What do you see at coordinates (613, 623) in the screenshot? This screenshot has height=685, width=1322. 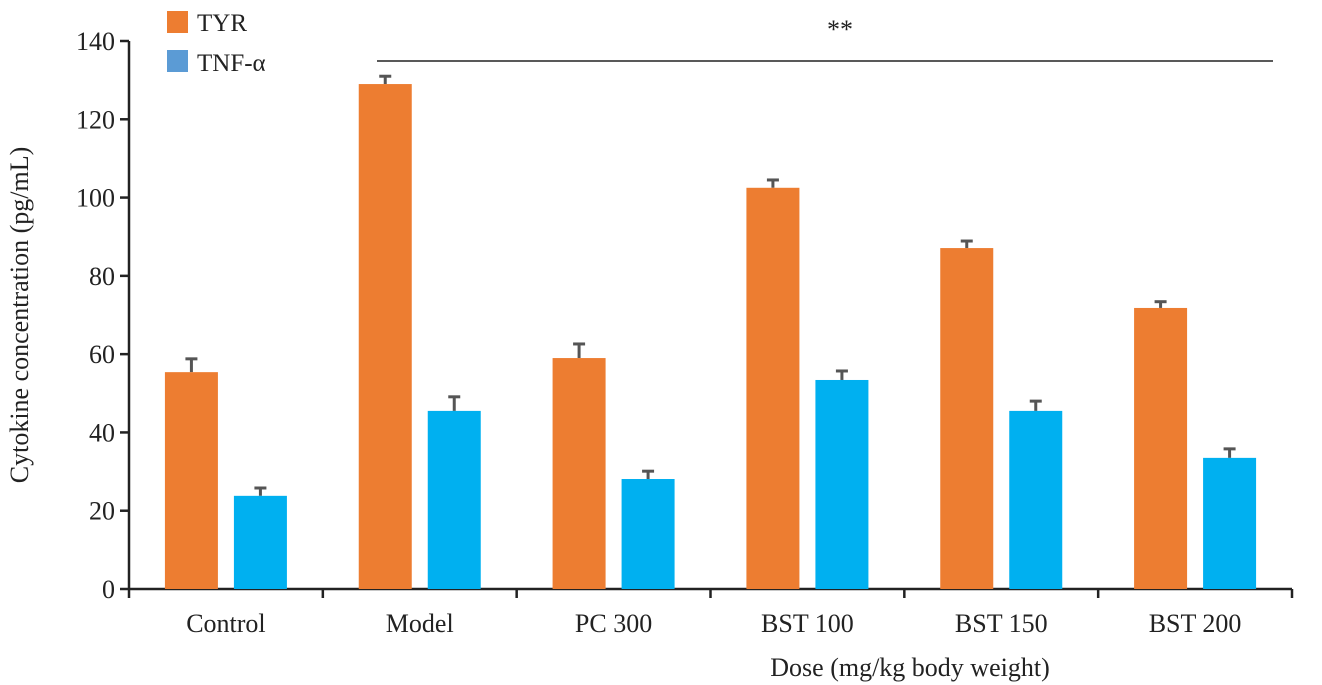 I see `x-tick-label: PC 300` at bounding box center [613, 623].